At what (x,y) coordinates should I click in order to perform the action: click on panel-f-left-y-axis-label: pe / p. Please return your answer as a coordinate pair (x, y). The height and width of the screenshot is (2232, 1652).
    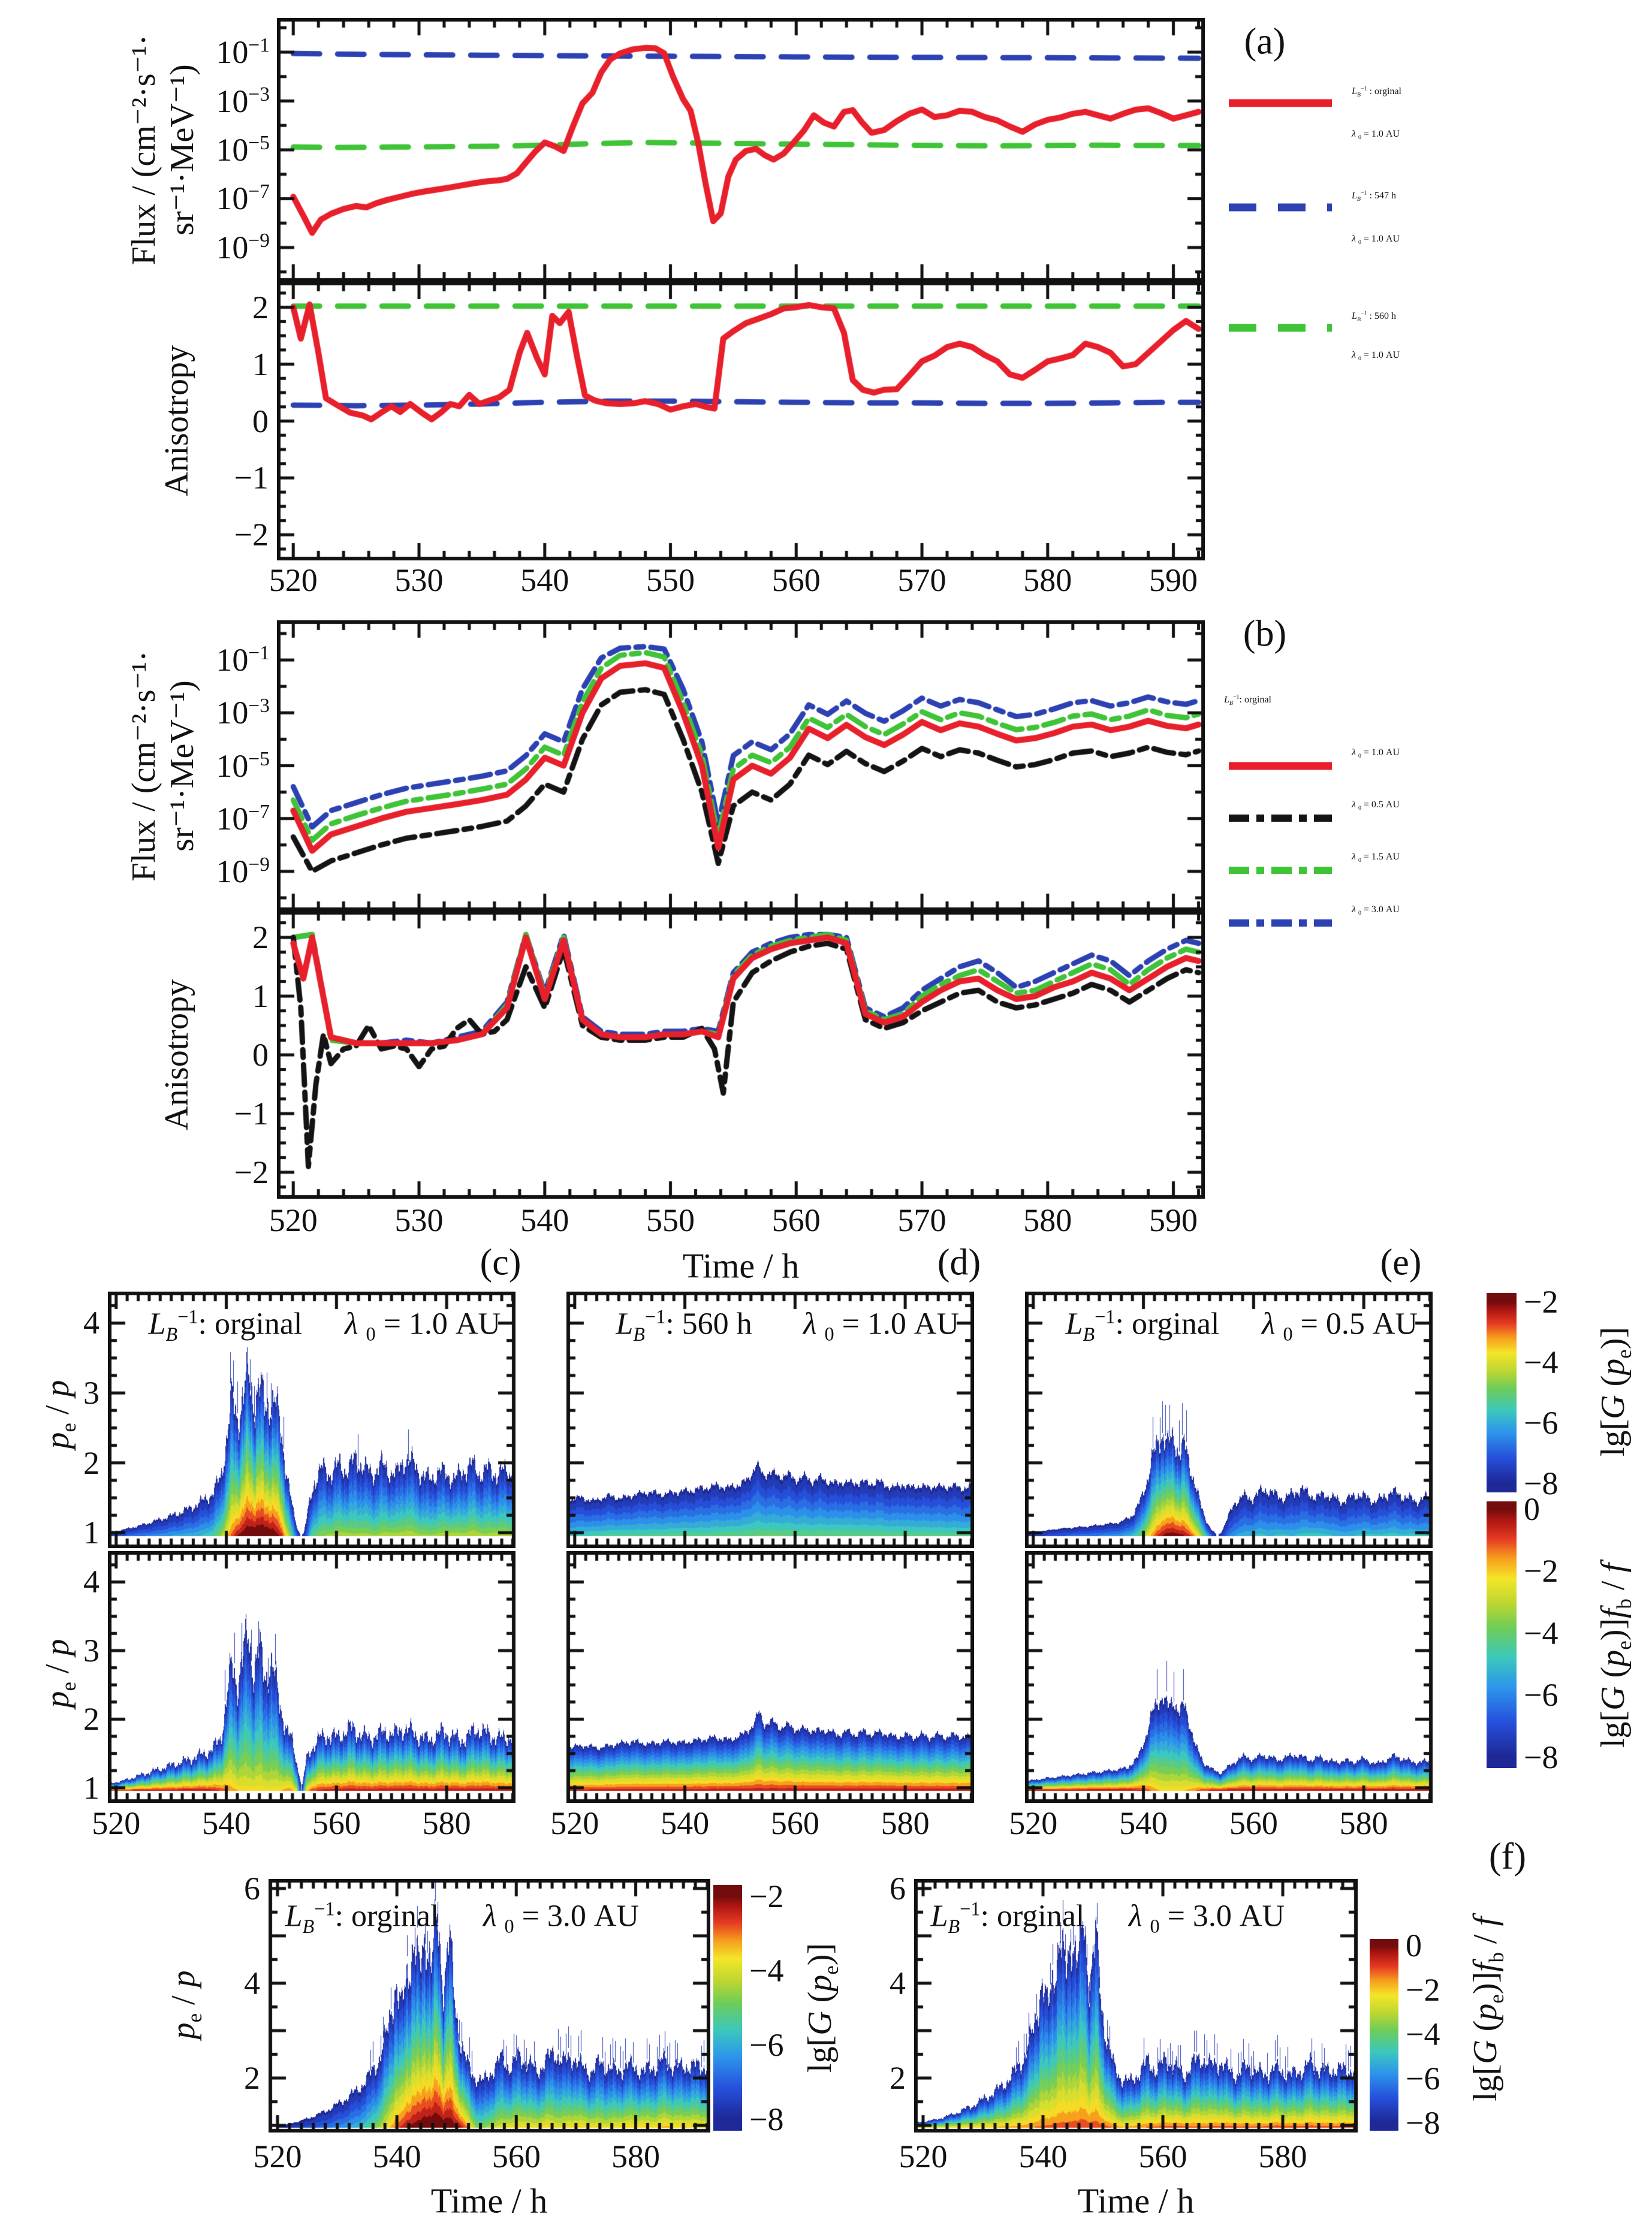
    Looking at the image, I should click on (186, 2005).